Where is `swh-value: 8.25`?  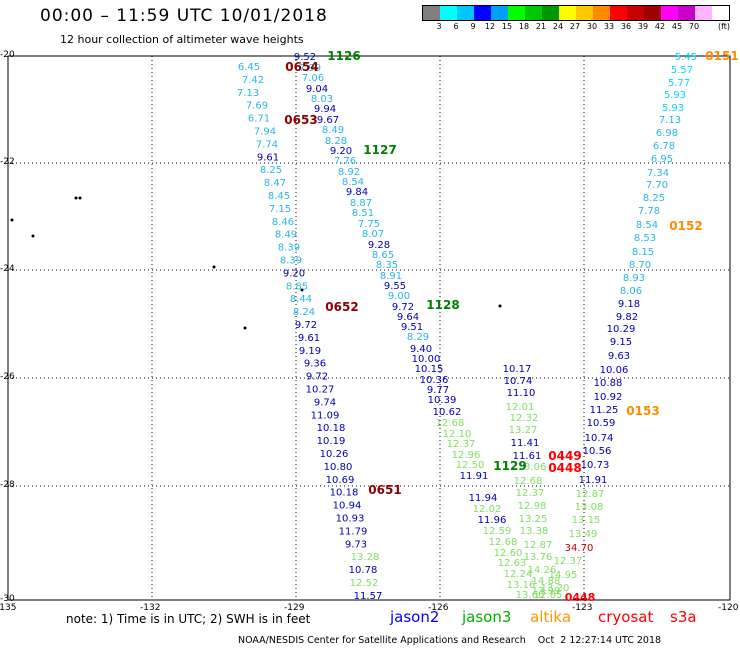 swh-value: 8.25 is located at coordinates (654, 198).